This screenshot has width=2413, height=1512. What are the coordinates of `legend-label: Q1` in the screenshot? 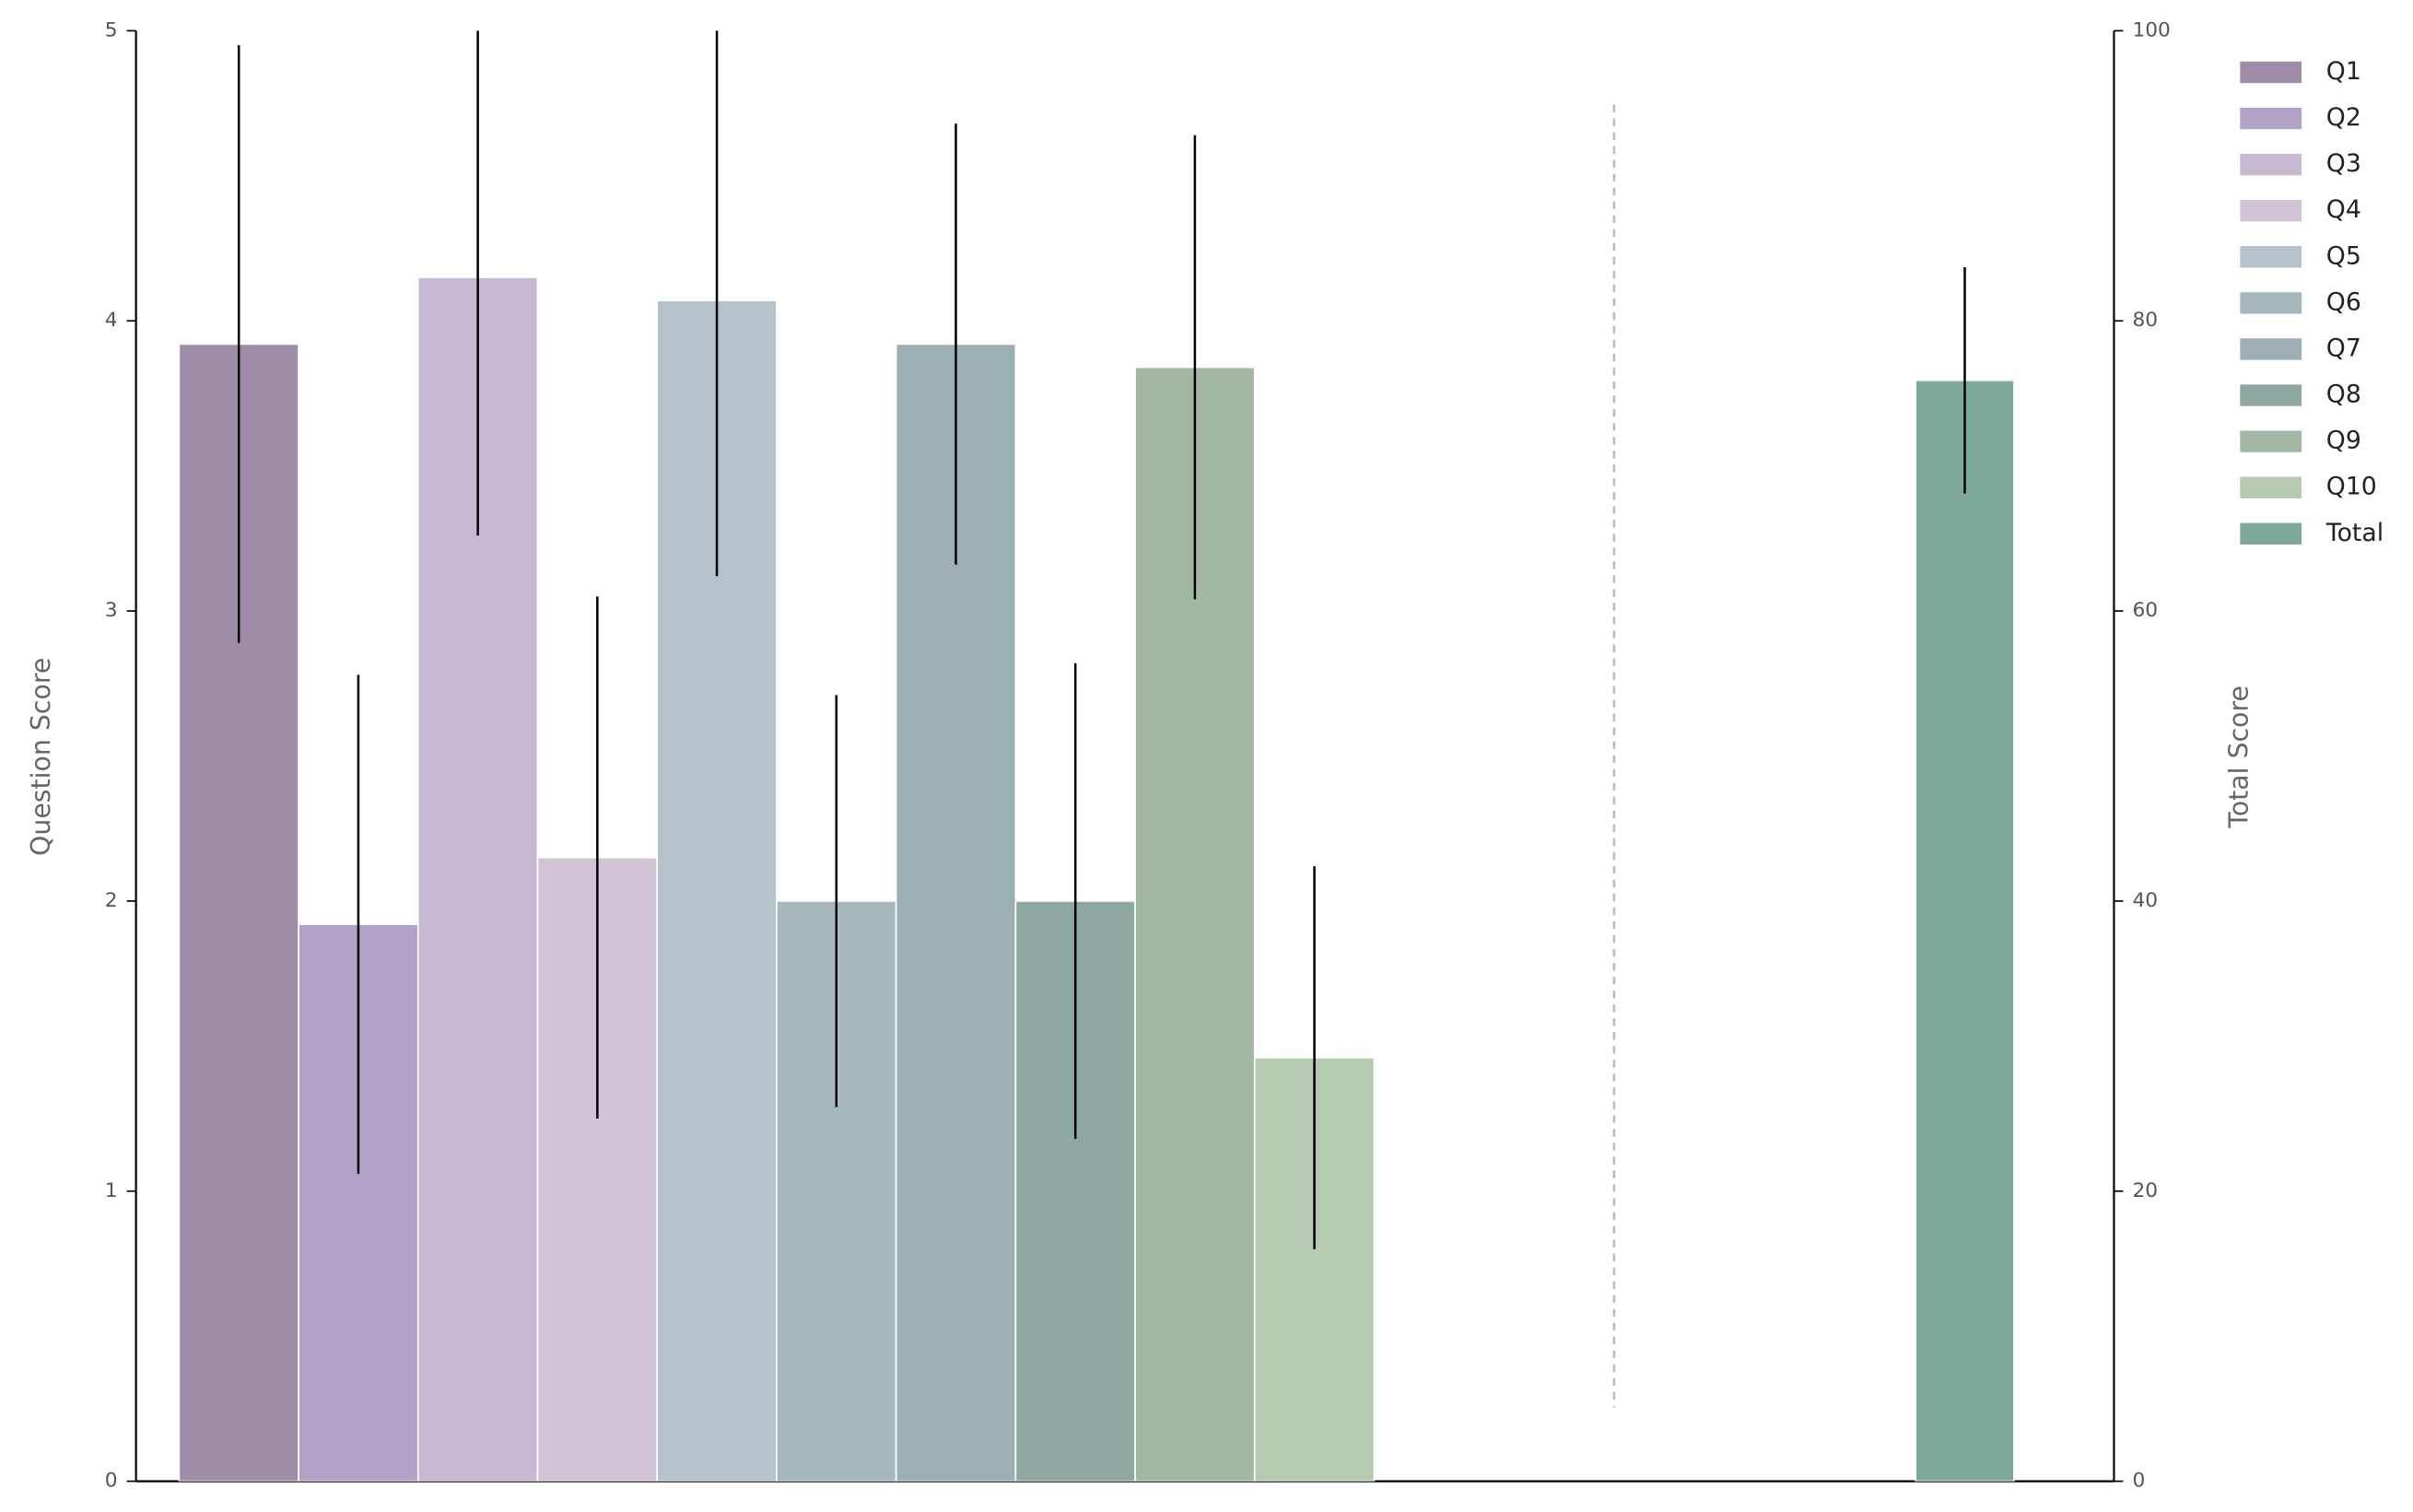 It's located at (2343, 71).